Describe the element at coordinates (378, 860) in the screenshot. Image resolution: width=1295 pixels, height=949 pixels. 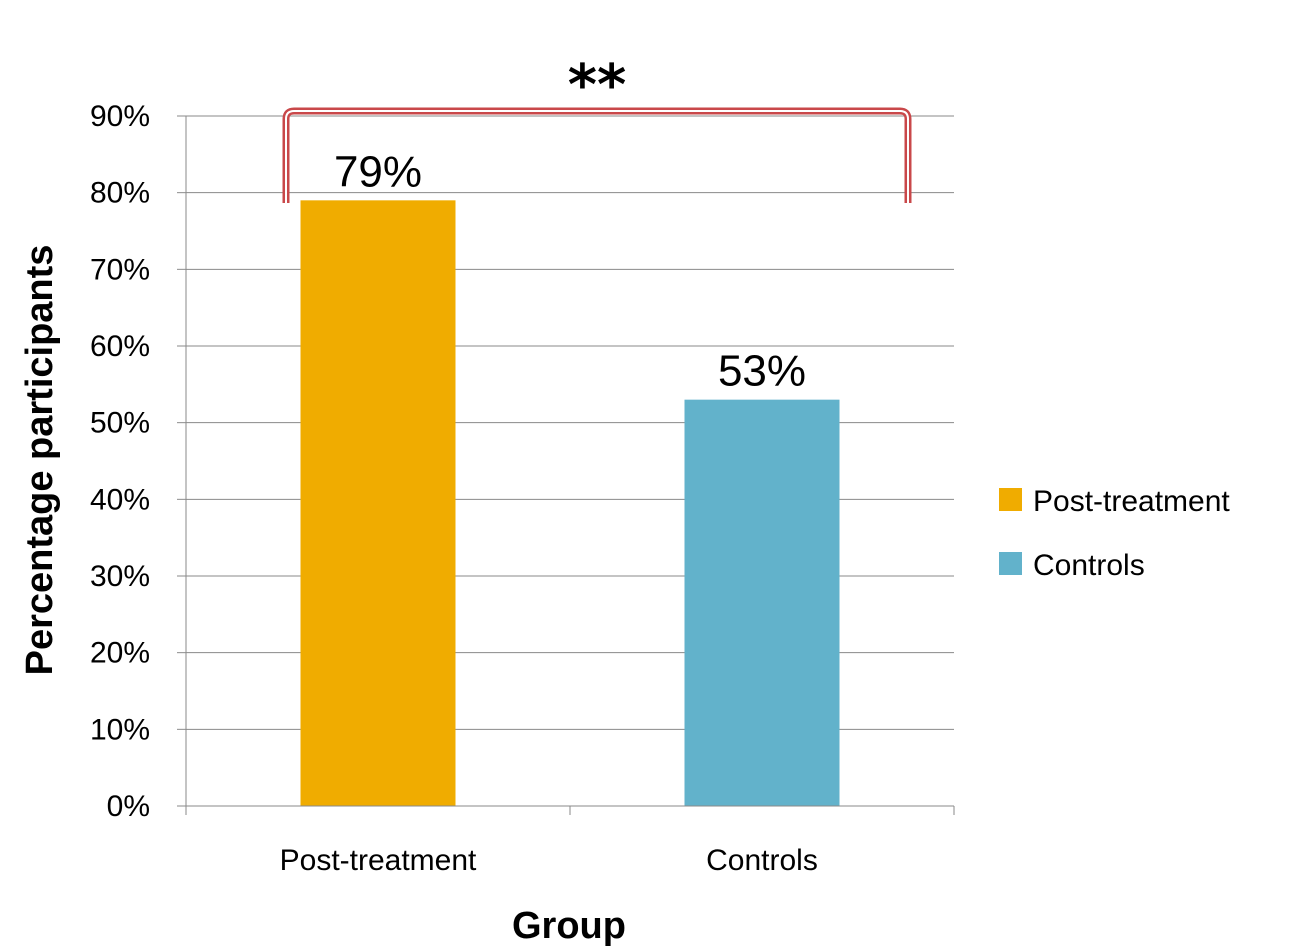
I see `x-tick-label: Post-treatment` at that location.